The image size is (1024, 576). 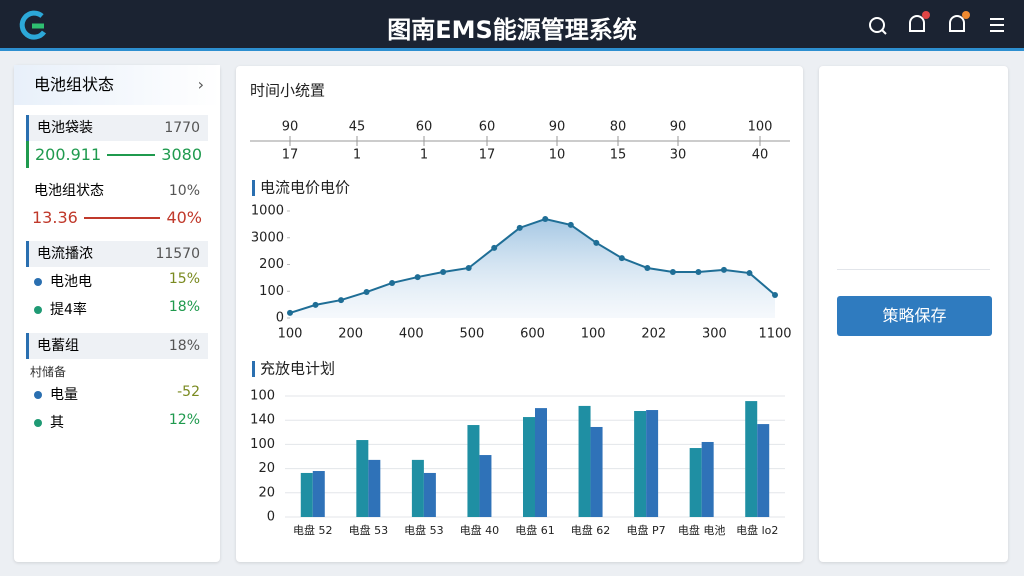 I want to click on section-value: 11570, so click(x=177, y=254).